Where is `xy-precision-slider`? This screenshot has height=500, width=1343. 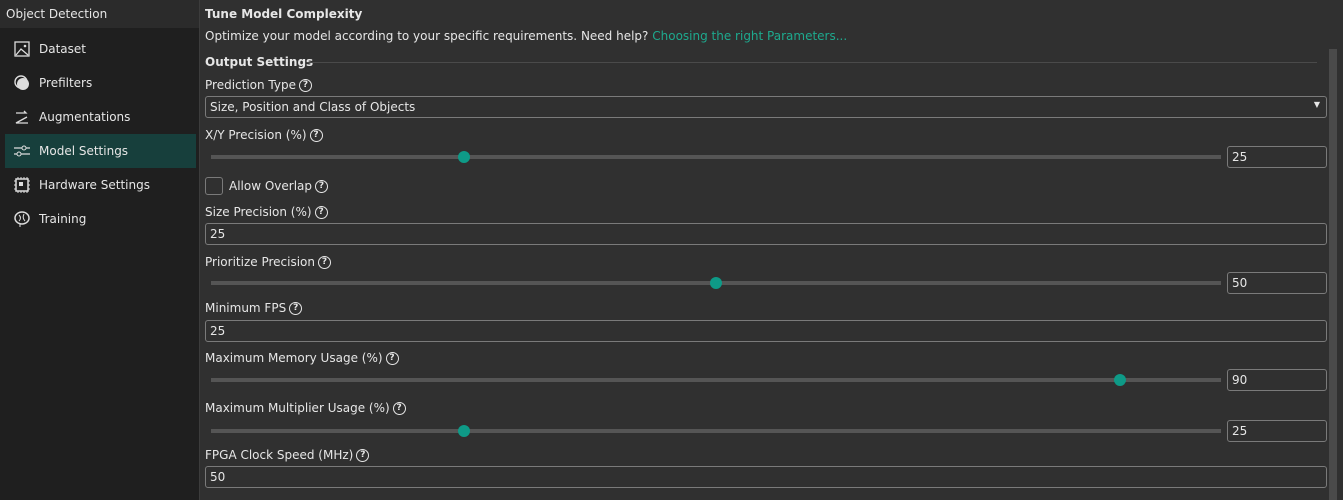
xy-precision-slider is located at coordinates (716, 157).